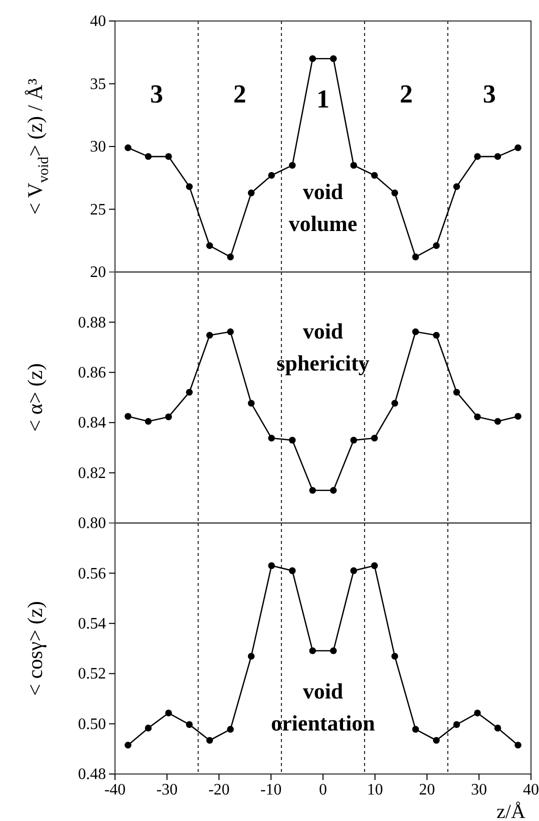  What do you see at coordinates (375, 789) in the screenshot?
I see `x-tick-label: 10` at bounding box center [375, 789].